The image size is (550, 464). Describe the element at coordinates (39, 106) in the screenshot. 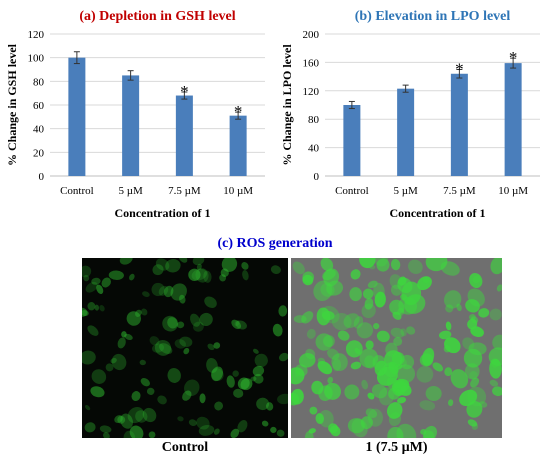

I see `y-tick-label: 60` at that location.